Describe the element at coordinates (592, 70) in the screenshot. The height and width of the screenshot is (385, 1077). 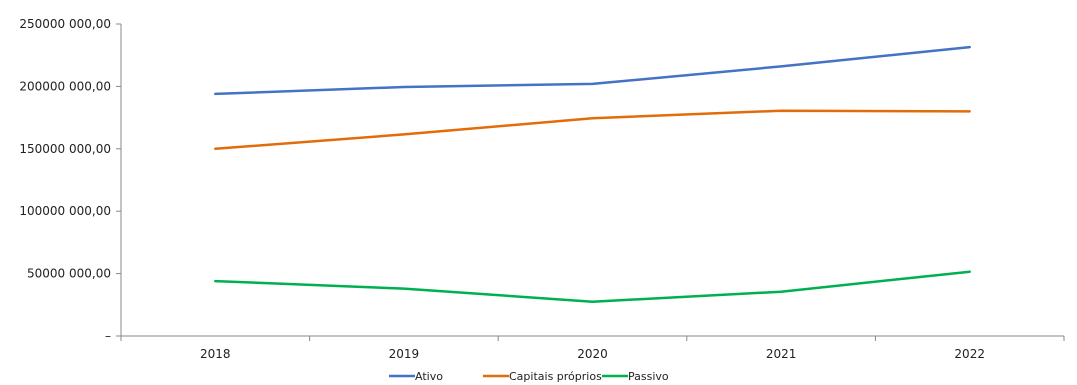
I see `series-line-ativo` at that location.